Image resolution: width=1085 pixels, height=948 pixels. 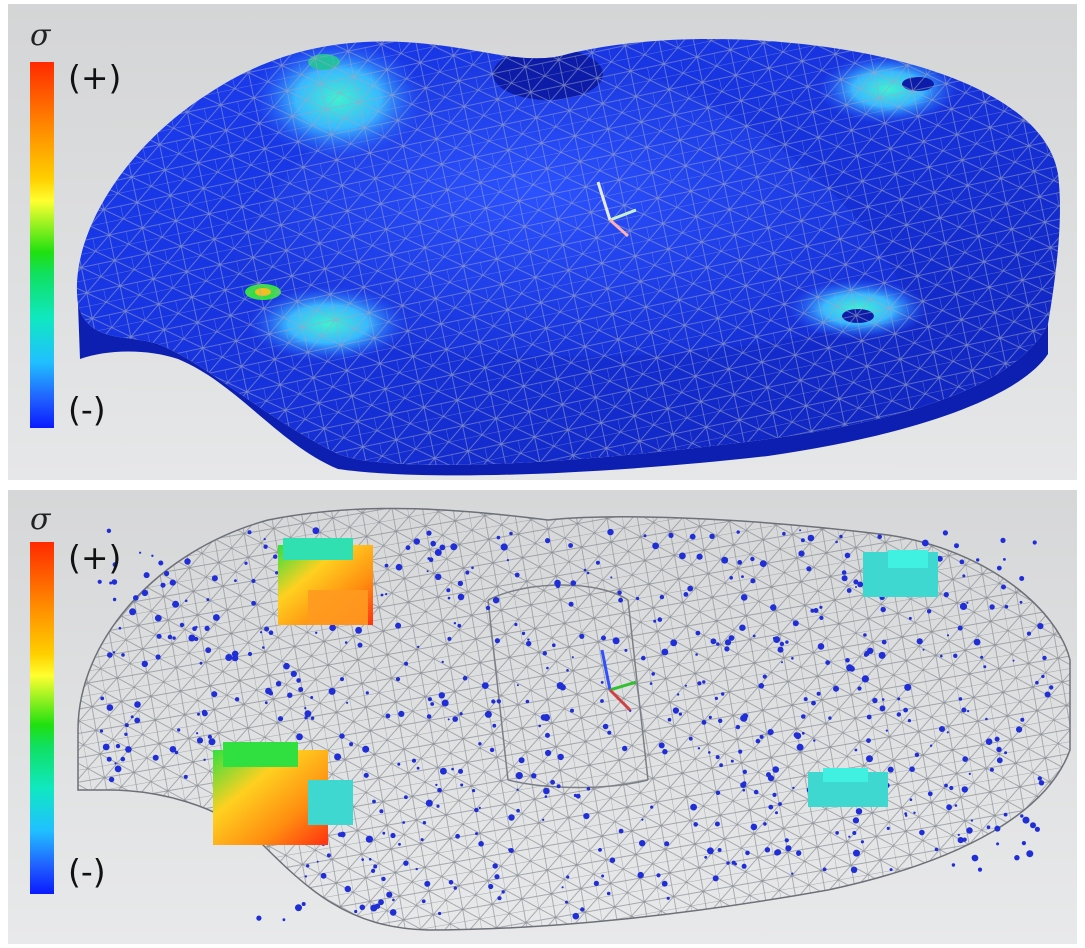 What do you see at coordinates (848, 787) in the screenshot?
I see `hotspot-cluster-lower-right` at bounding box center [848, 787].